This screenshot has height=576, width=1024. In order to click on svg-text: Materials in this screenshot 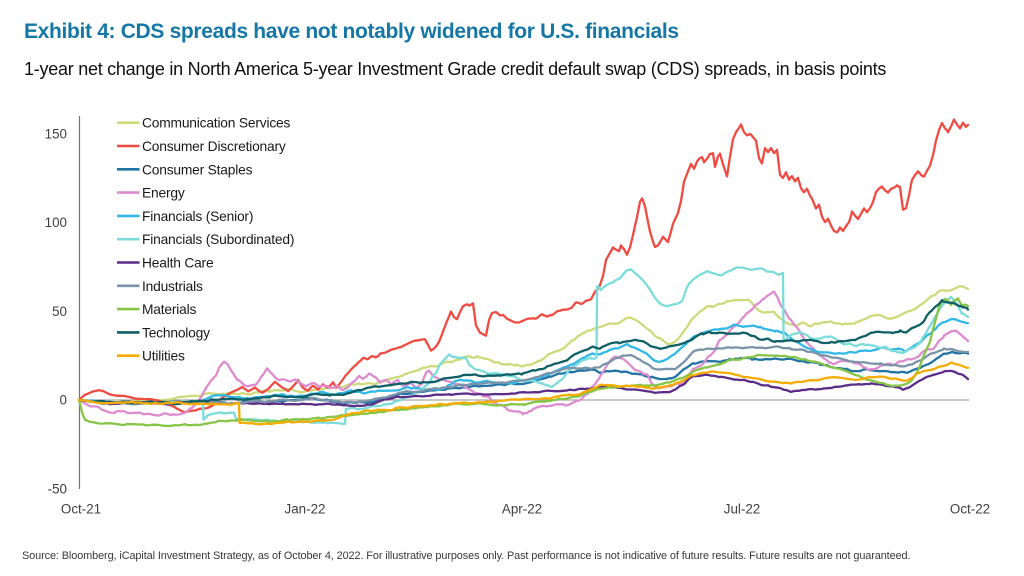, I will do `click(169, 309)`.